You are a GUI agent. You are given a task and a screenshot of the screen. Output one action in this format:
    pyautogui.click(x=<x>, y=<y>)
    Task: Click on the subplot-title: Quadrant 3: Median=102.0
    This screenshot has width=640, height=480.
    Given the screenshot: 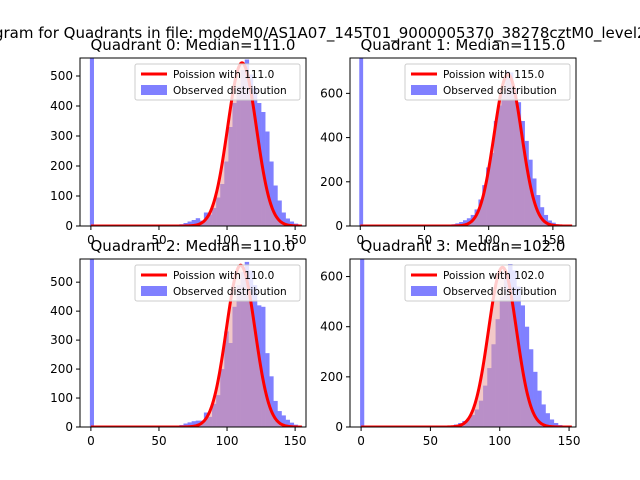 What is the action you would take?
    pyautogui.click(x=463, y=246)
    